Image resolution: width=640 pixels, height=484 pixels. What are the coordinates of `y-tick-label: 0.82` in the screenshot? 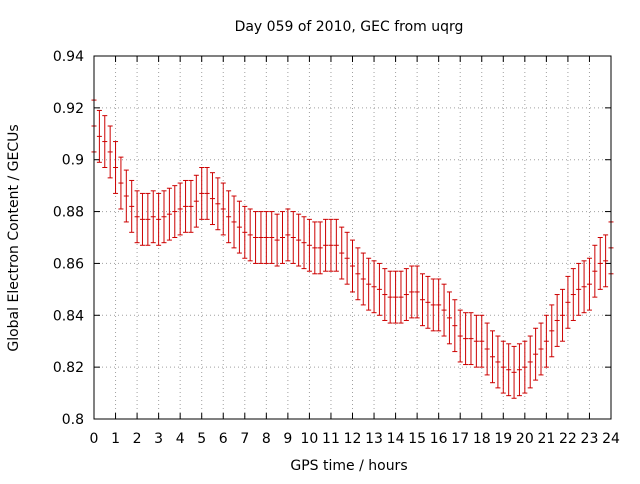 It's located at (68, 368).